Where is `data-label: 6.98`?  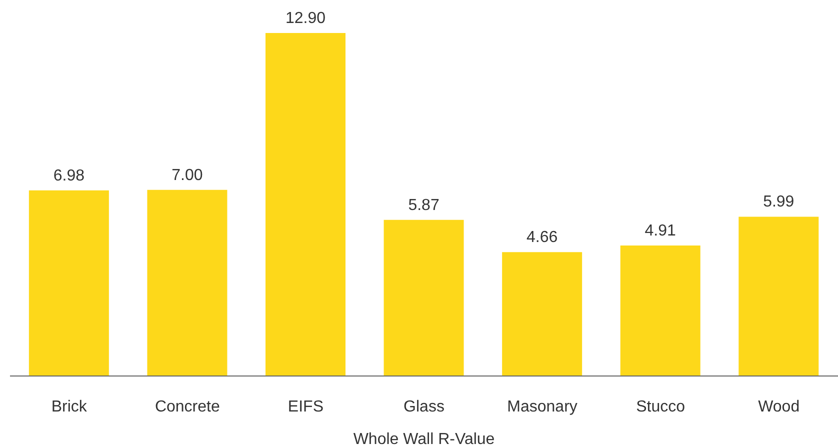 data-label: 6.98 is located at coordinates (69, 175).